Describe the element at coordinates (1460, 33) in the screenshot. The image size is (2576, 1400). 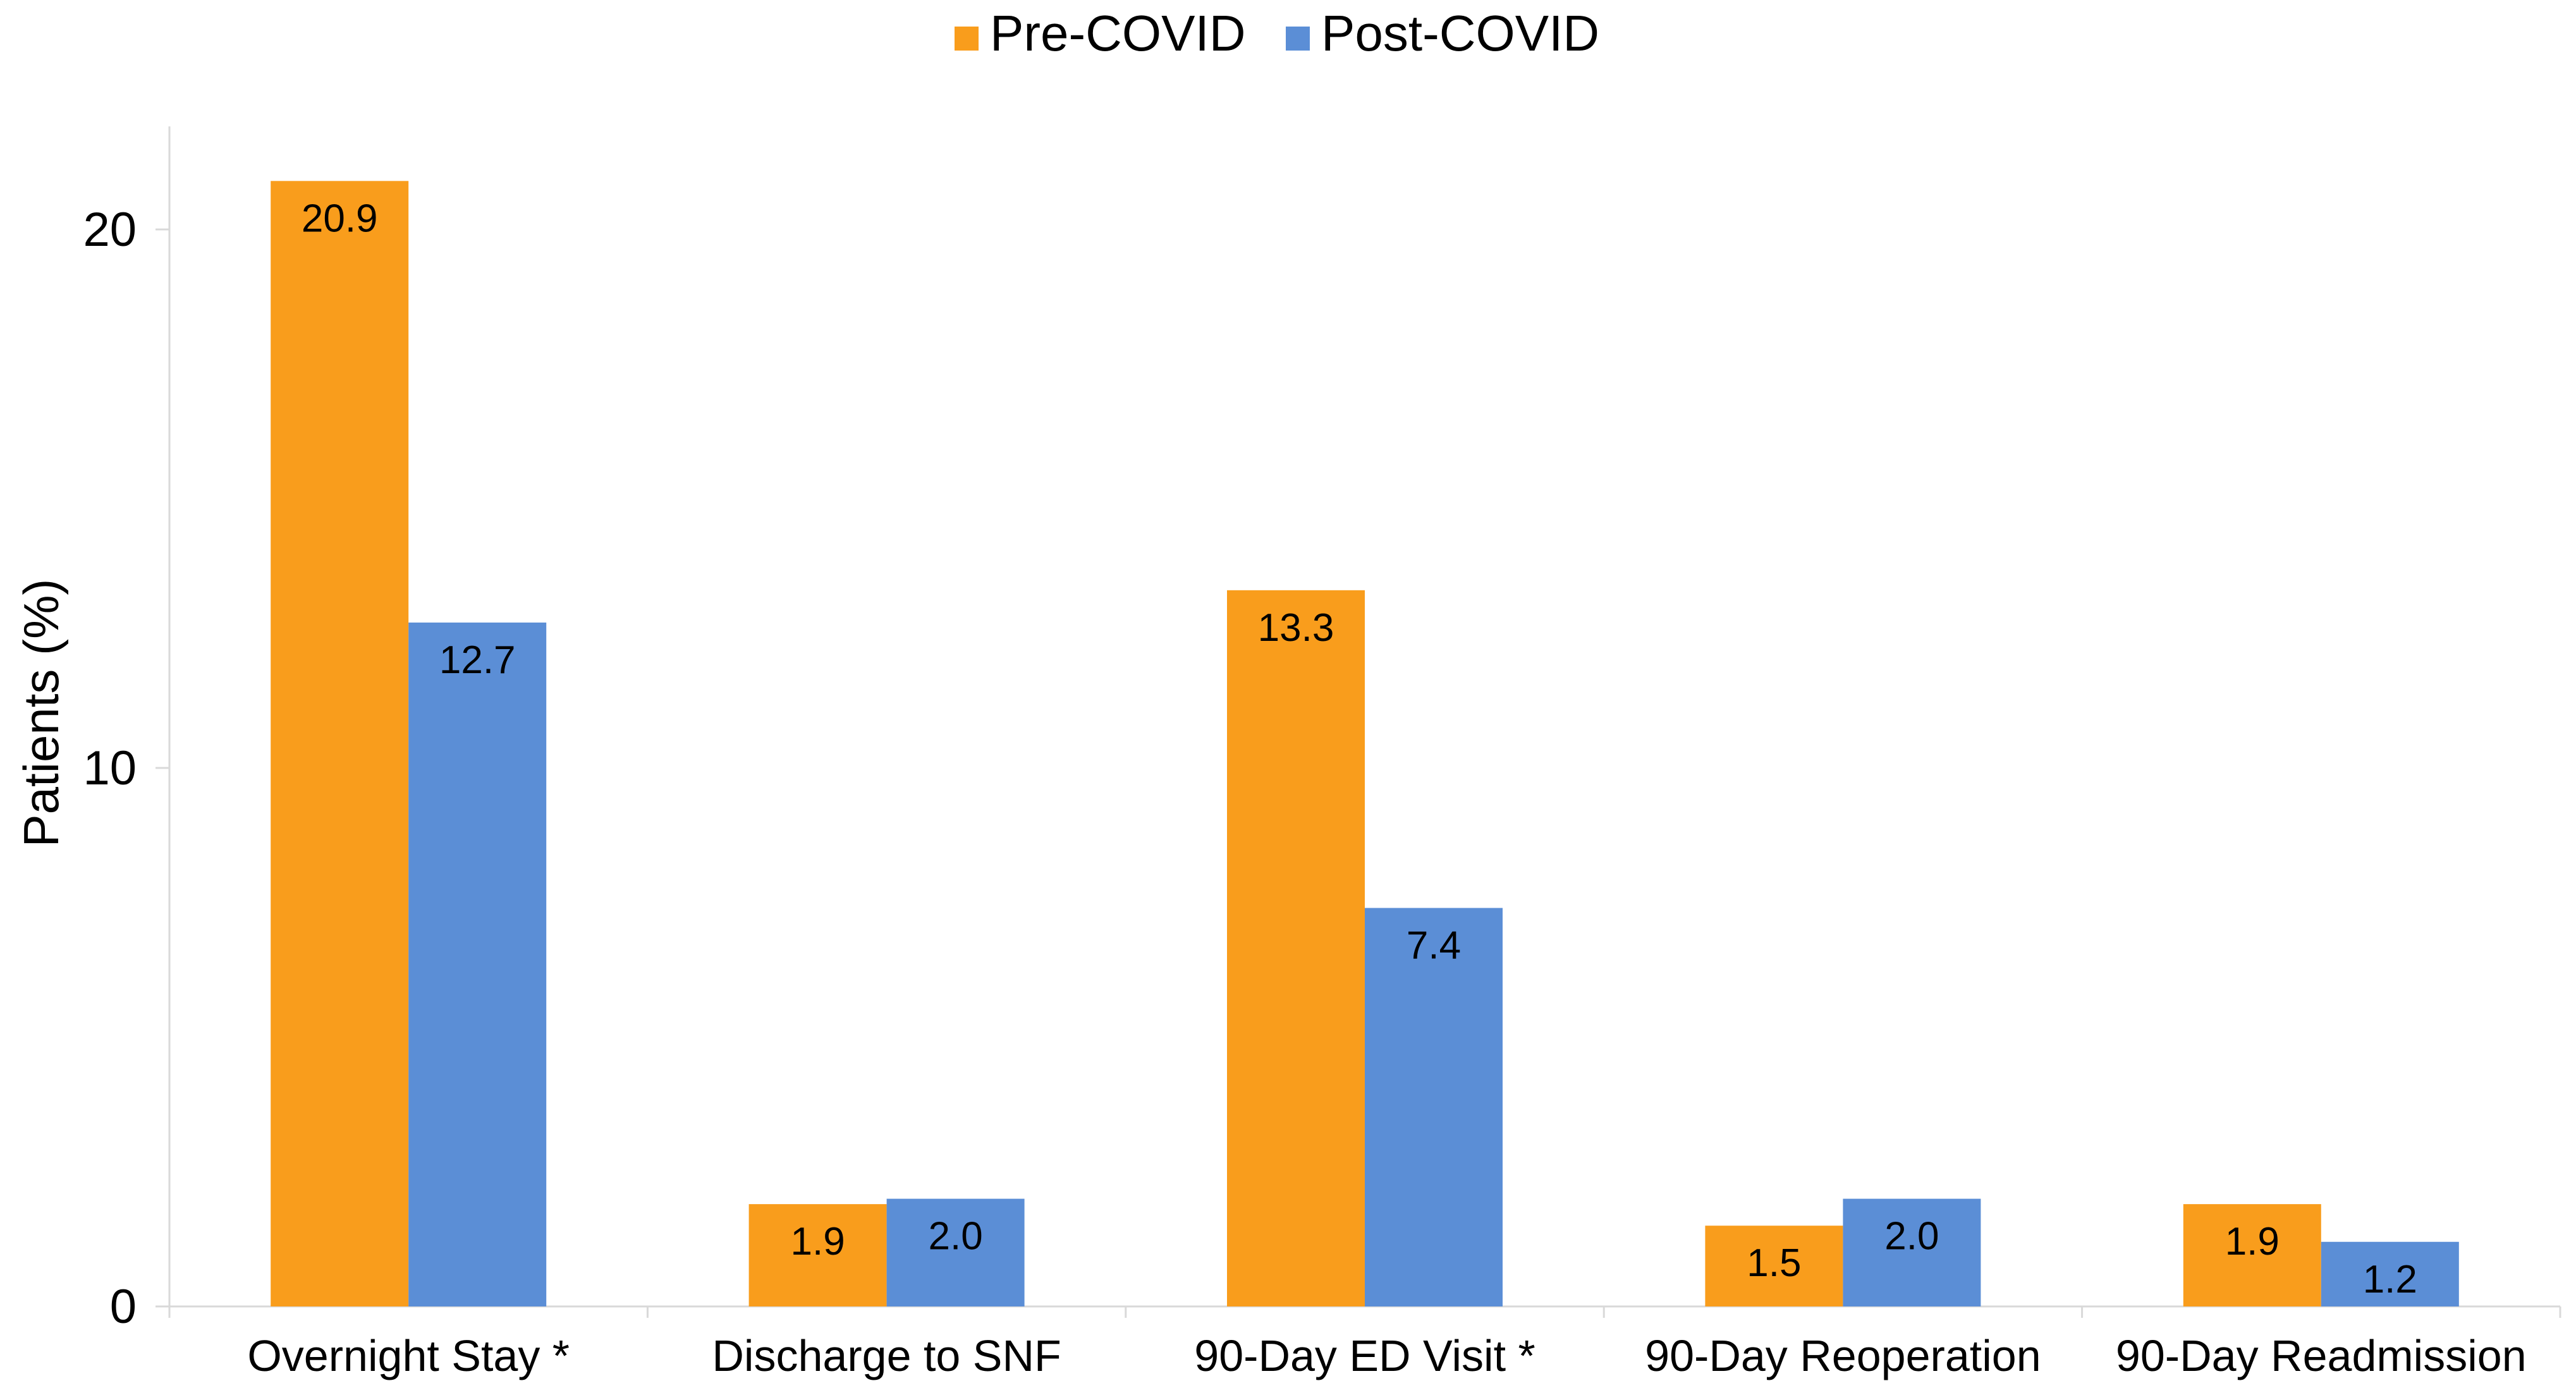
I see `legend-label: Post-COVID` at that location.